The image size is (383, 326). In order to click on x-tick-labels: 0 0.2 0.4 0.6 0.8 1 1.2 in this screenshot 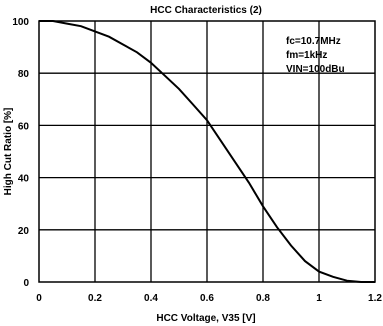, I will do `click(209, 298)`.